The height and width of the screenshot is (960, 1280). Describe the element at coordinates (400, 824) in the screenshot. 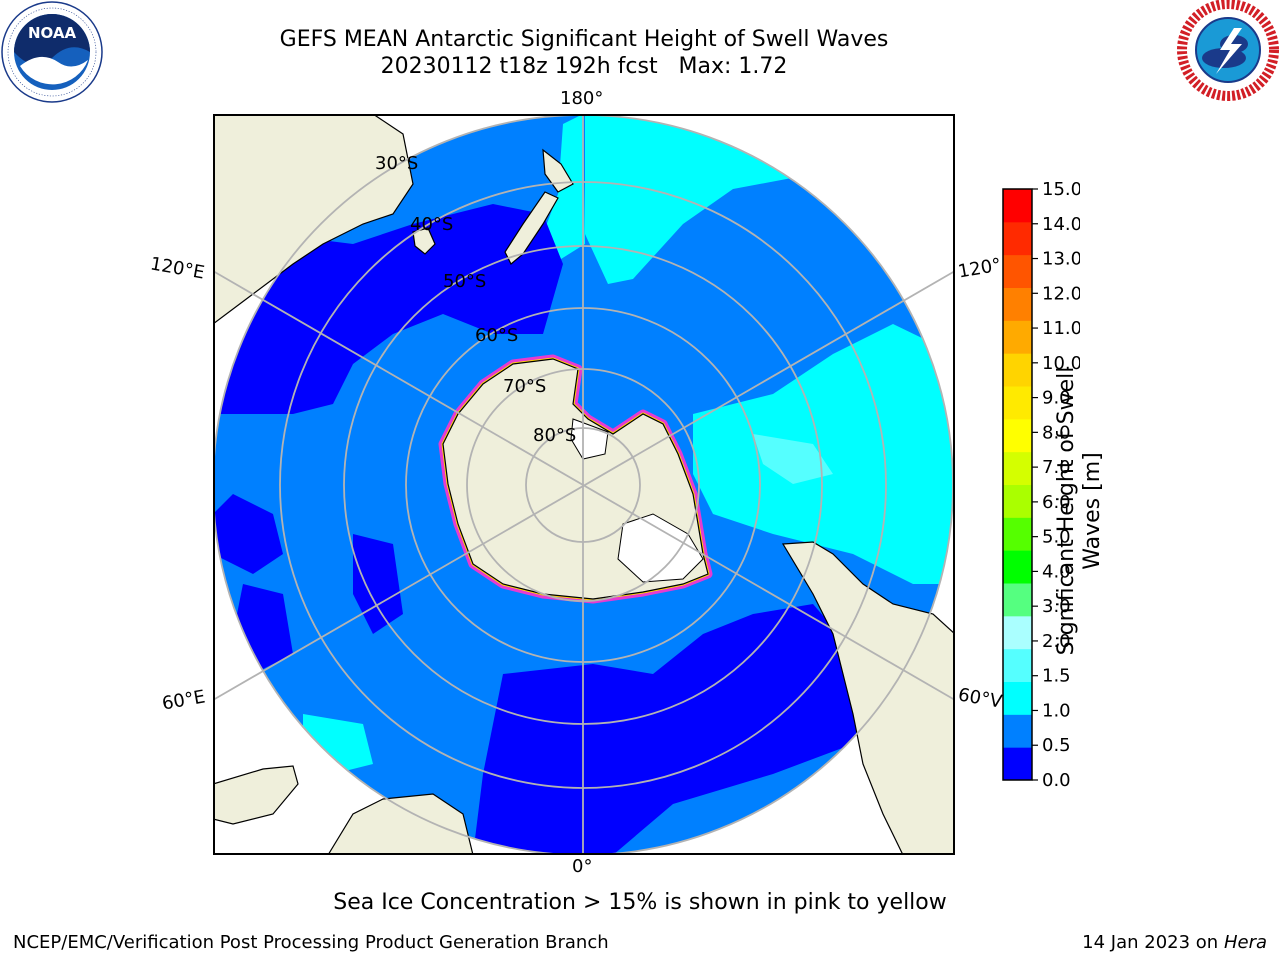

I see `land-africa` at that location.